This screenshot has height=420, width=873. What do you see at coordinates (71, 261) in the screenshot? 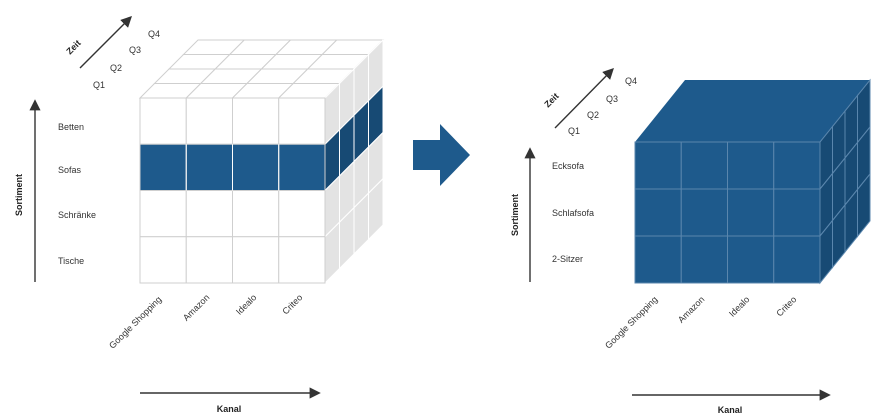
I see `left-row-label: Tische` at bounding box center [71, 261].